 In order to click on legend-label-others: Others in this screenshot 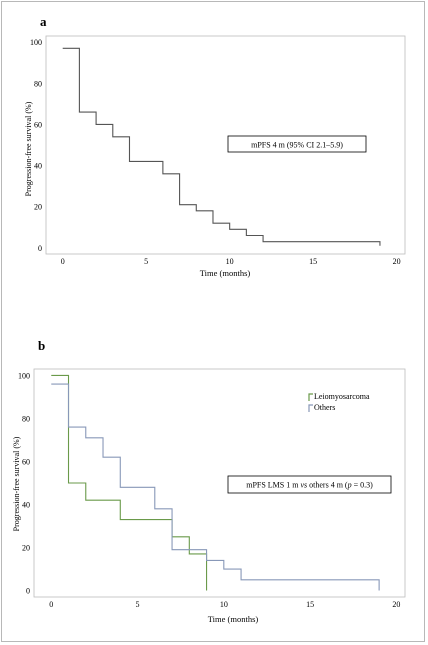, I will do `click(324, 407)`.